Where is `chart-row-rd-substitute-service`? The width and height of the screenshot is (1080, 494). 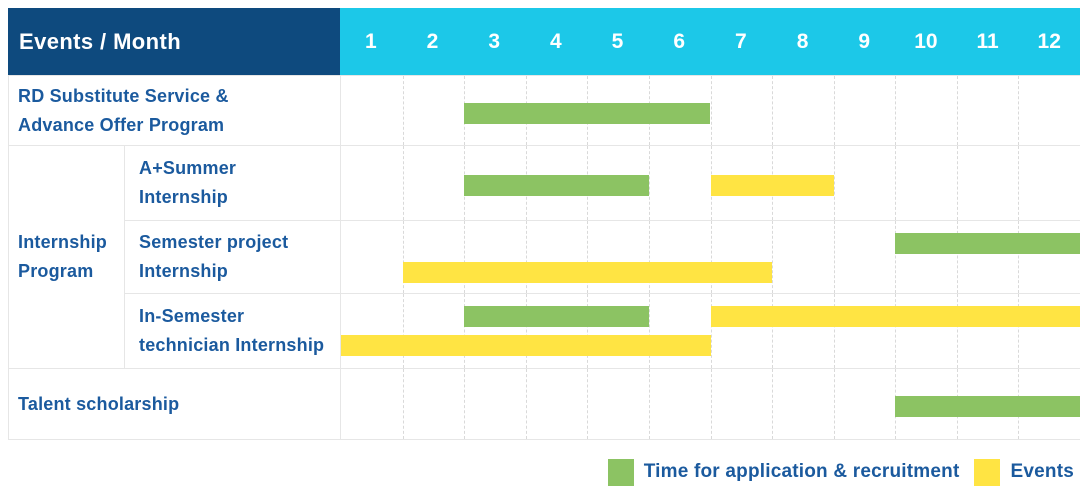 chart-row-rd-substitute-service is located at coordinates (710, 110).